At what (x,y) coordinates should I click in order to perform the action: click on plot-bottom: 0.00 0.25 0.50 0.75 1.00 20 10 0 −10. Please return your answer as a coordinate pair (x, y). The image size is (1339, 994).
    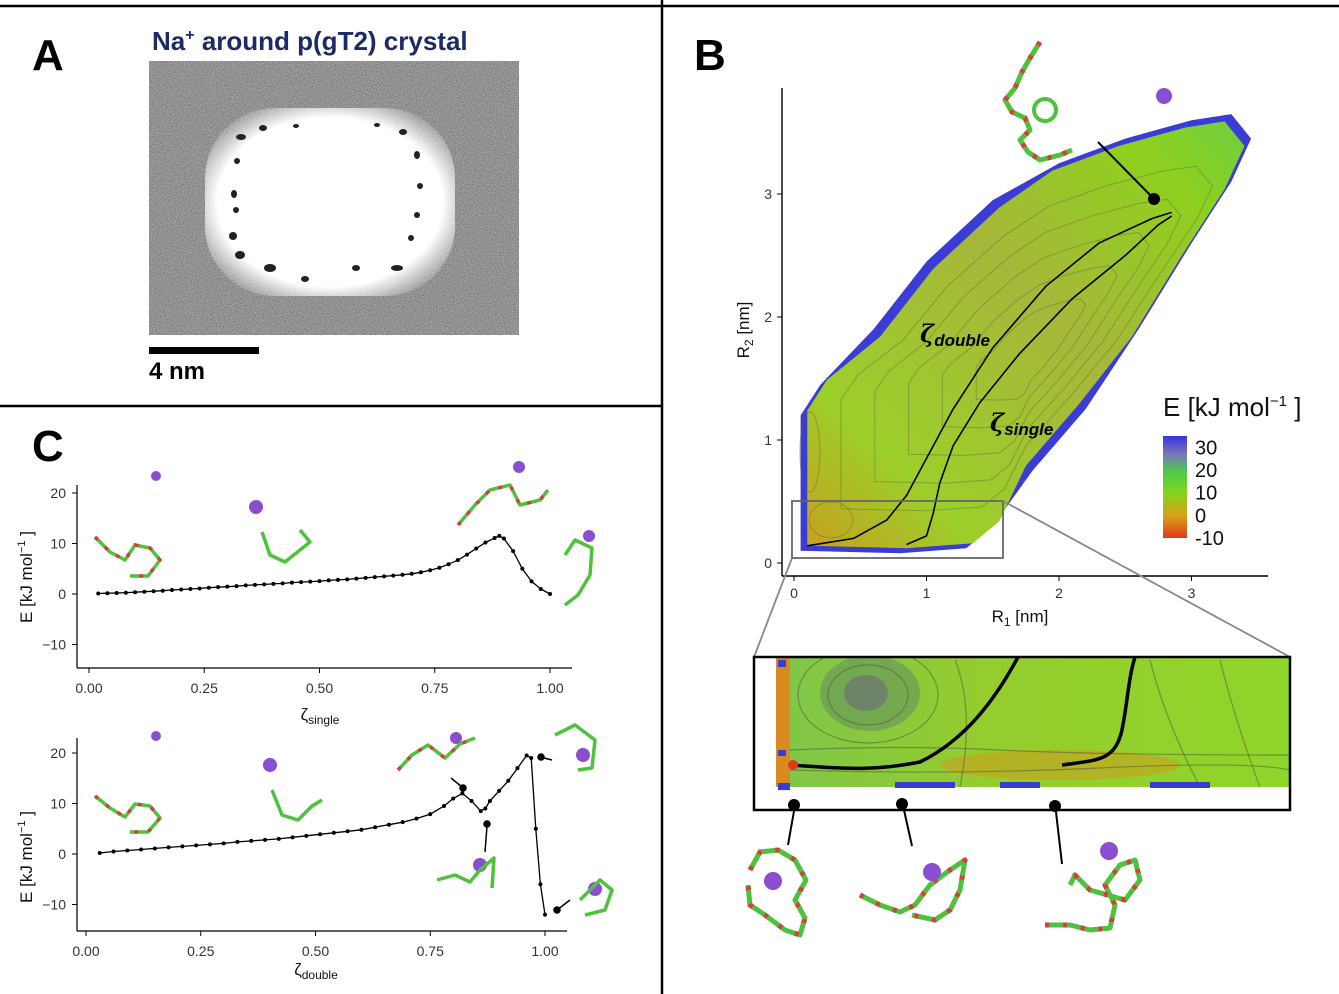
    Looking at the image, I should click on (304, 848).